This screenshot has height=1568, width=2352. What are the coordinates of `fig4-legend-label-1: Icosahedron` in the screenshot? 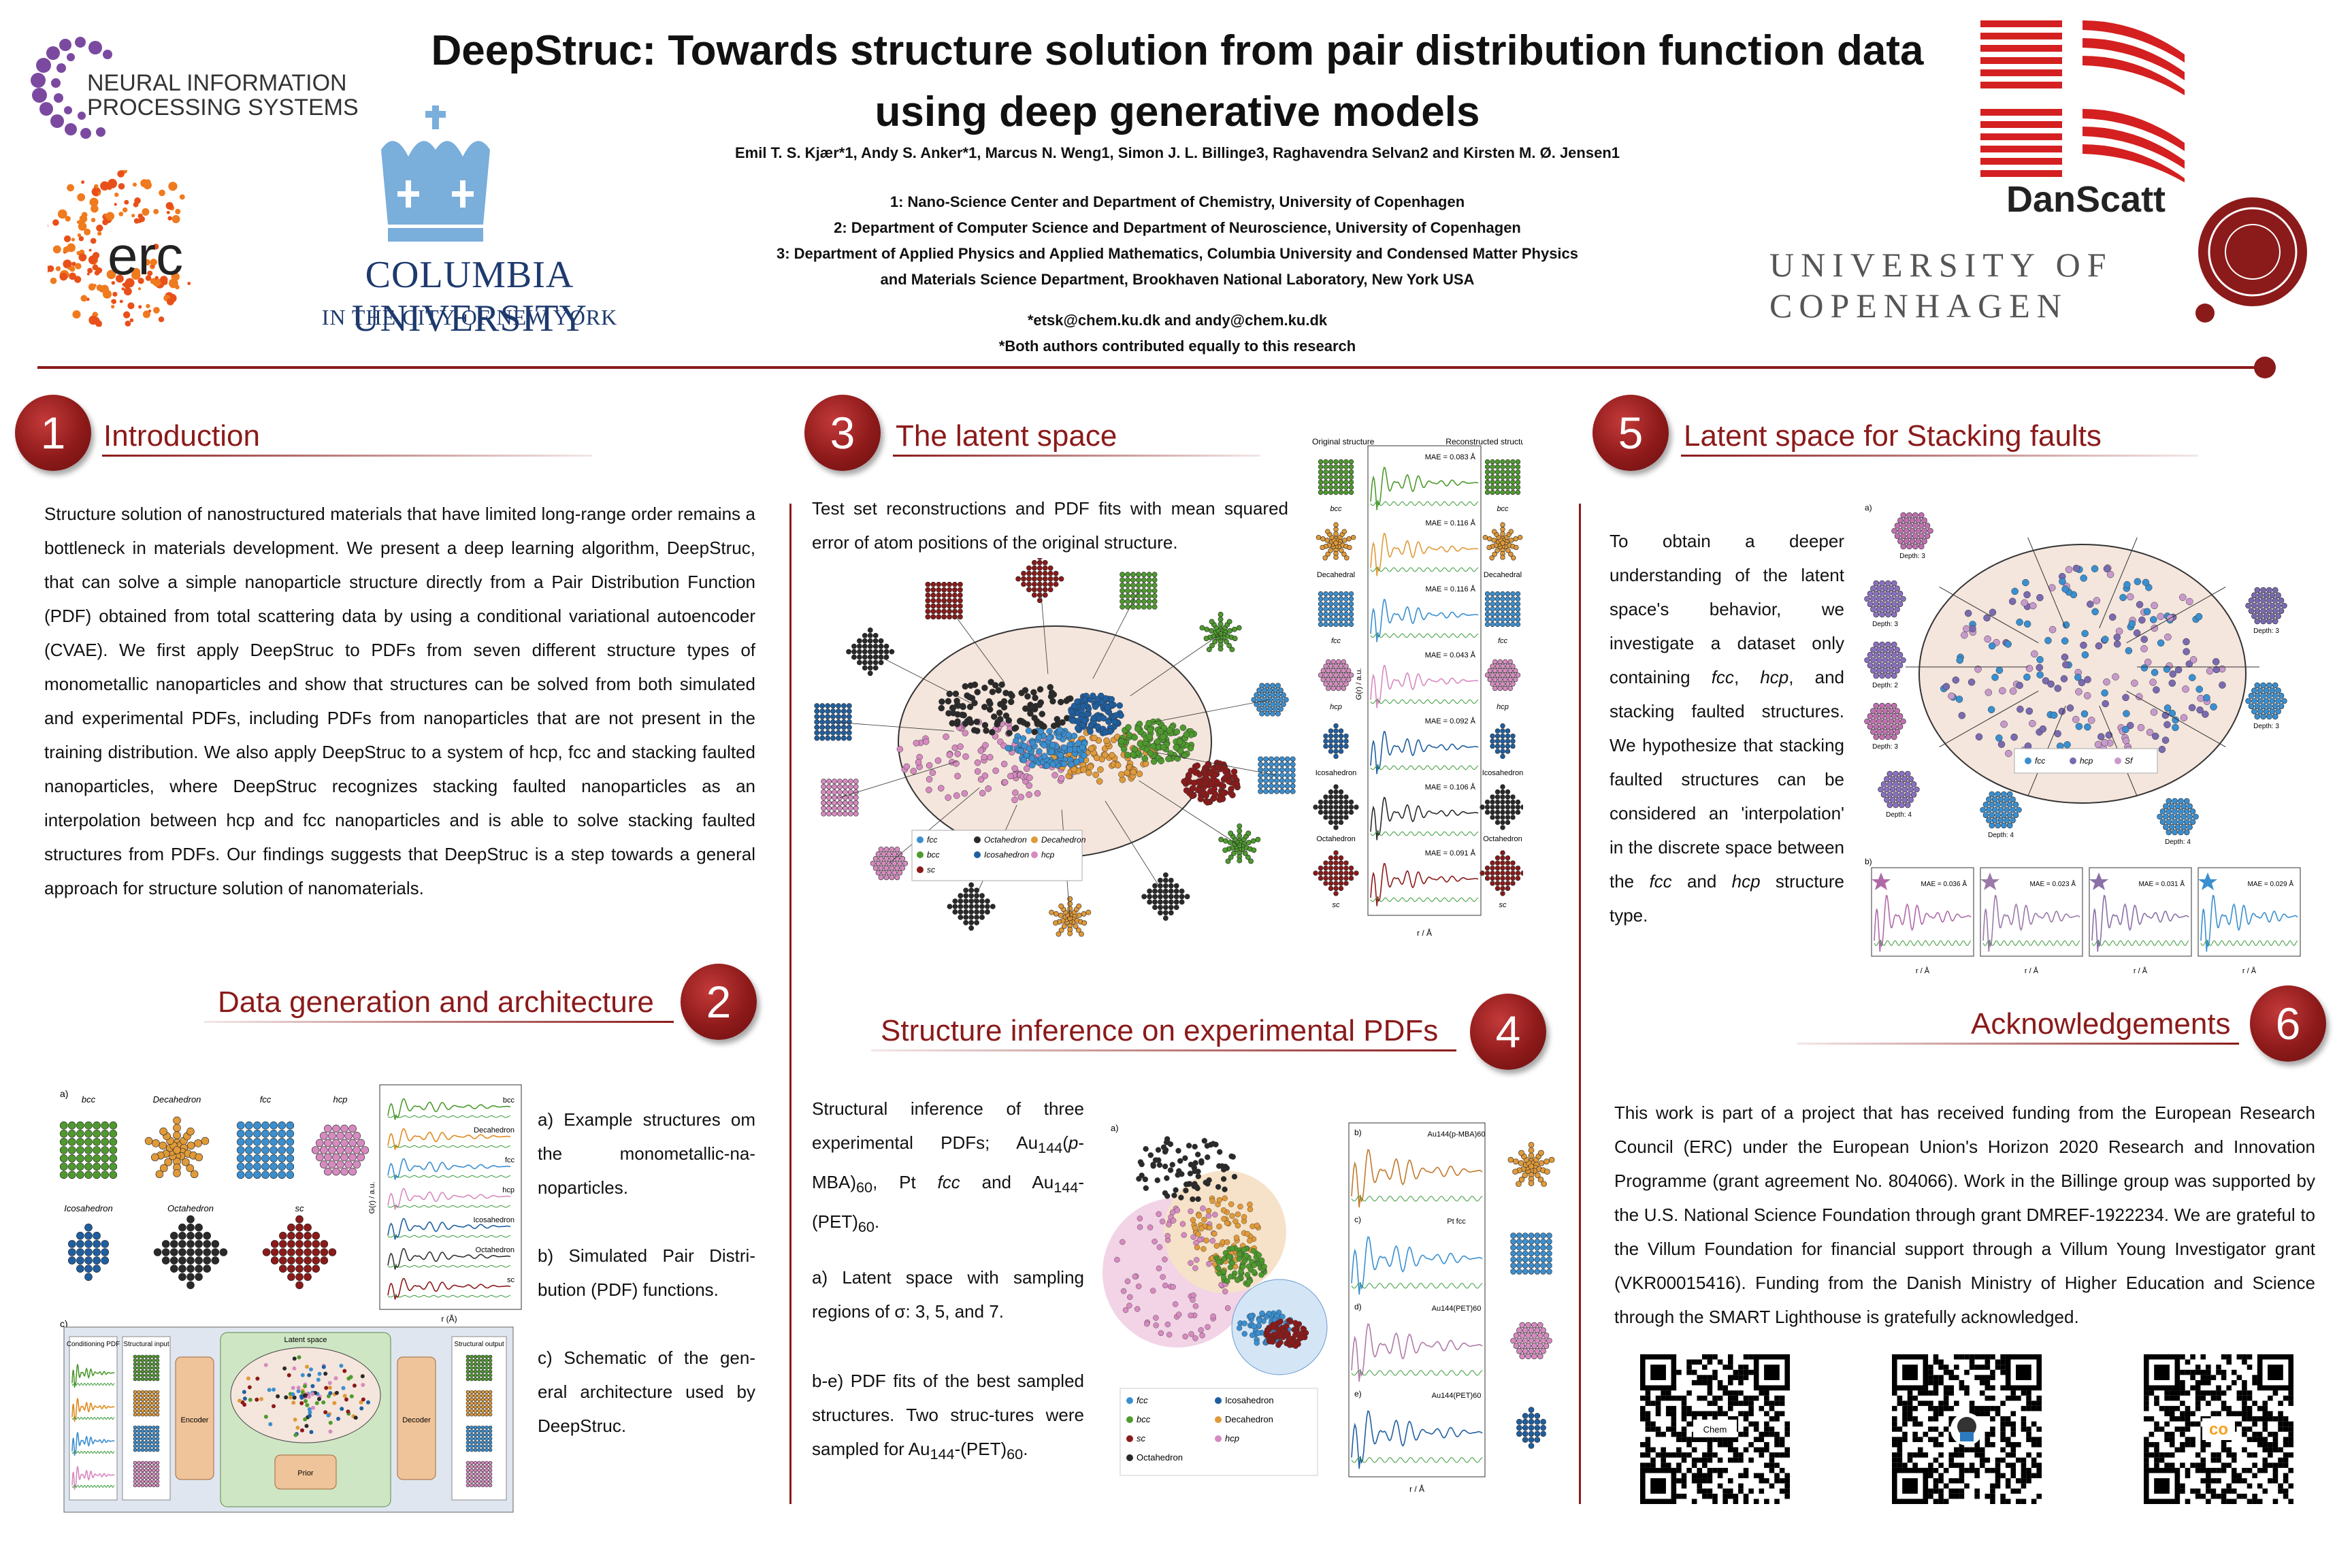 It's located at (1249, 1400).